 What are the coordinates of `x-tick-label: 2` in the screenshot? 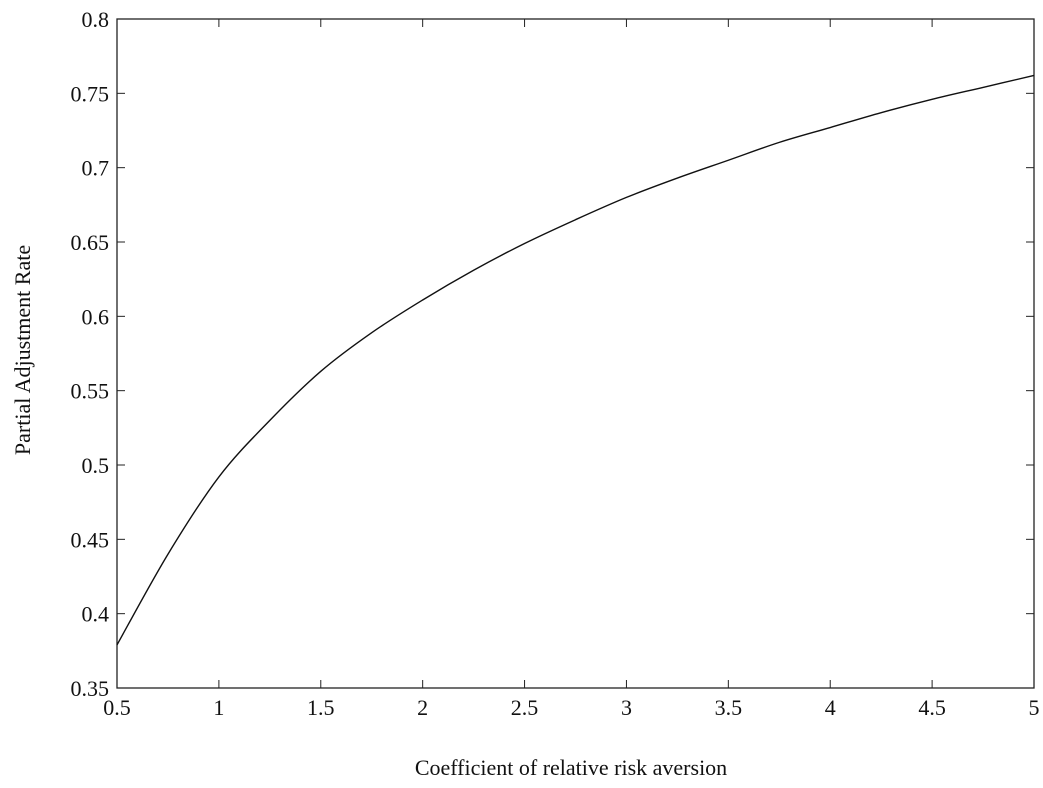 It's located at (422, 707).